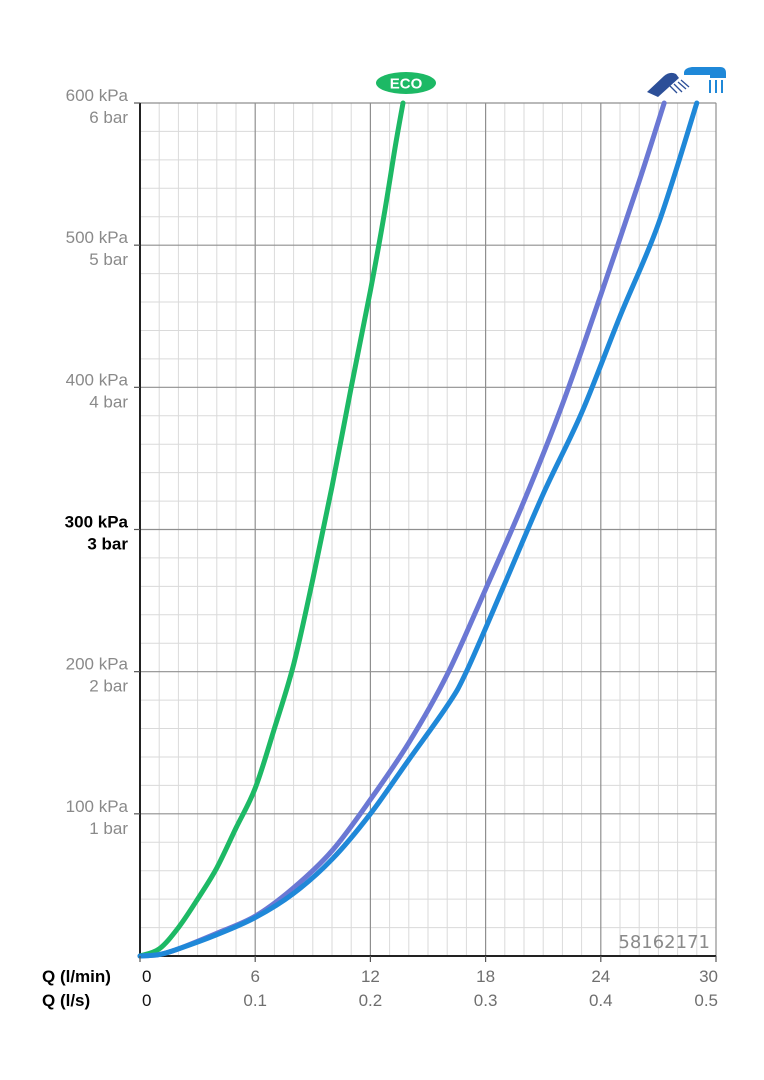  I want to click on article-number: 58162171, so click(664, 942).